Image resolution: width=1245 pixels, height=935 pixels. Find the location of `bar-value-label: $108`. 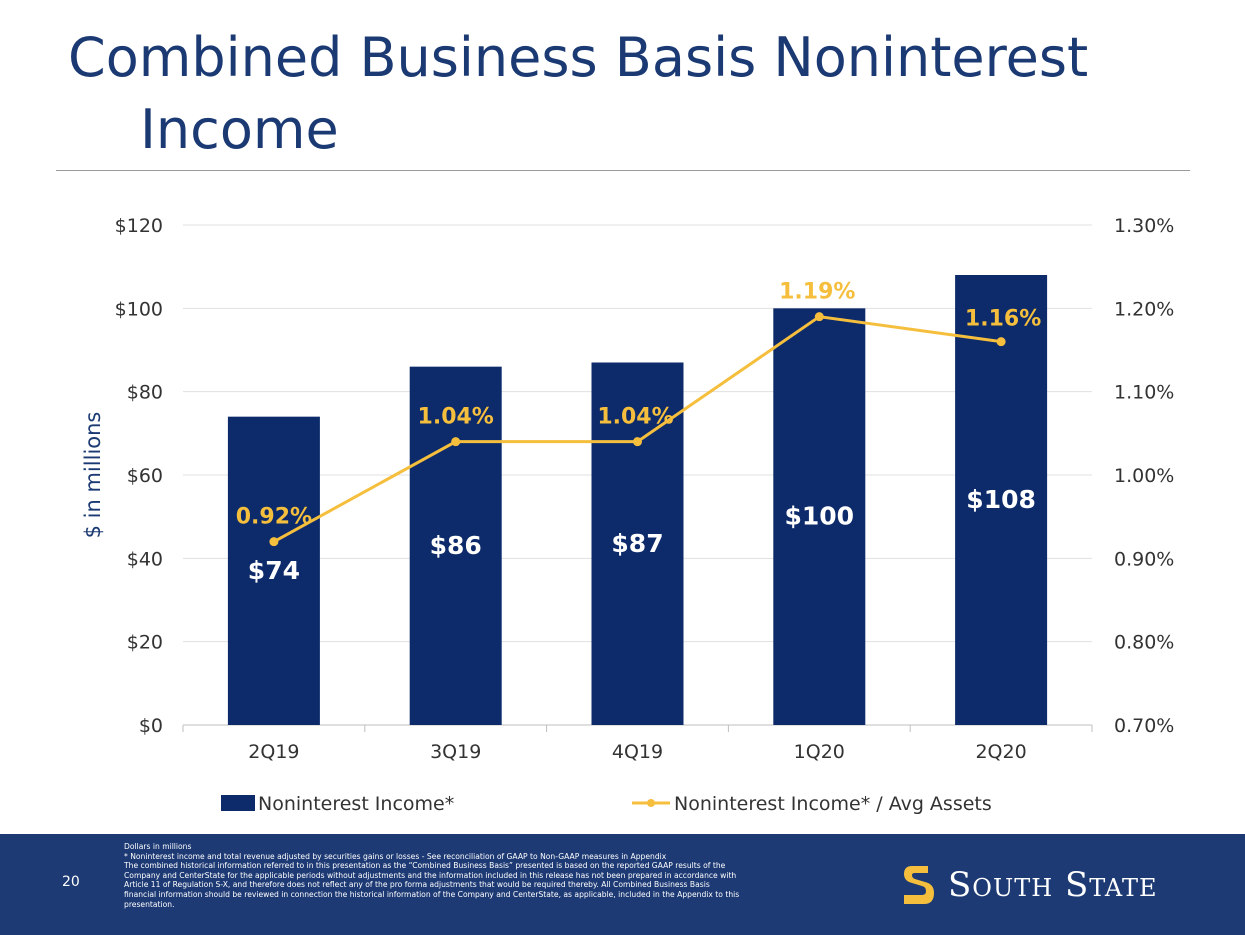

bar-value-label: $108 is located at coordinates (1001, 499).